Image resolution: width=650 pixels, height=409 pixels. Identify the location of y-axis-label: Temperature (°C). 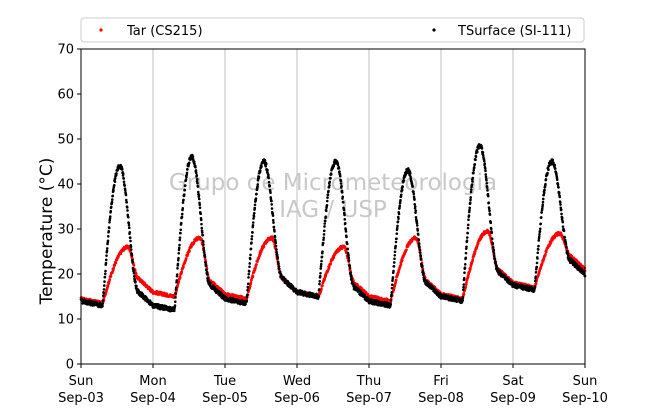
(47, 232).